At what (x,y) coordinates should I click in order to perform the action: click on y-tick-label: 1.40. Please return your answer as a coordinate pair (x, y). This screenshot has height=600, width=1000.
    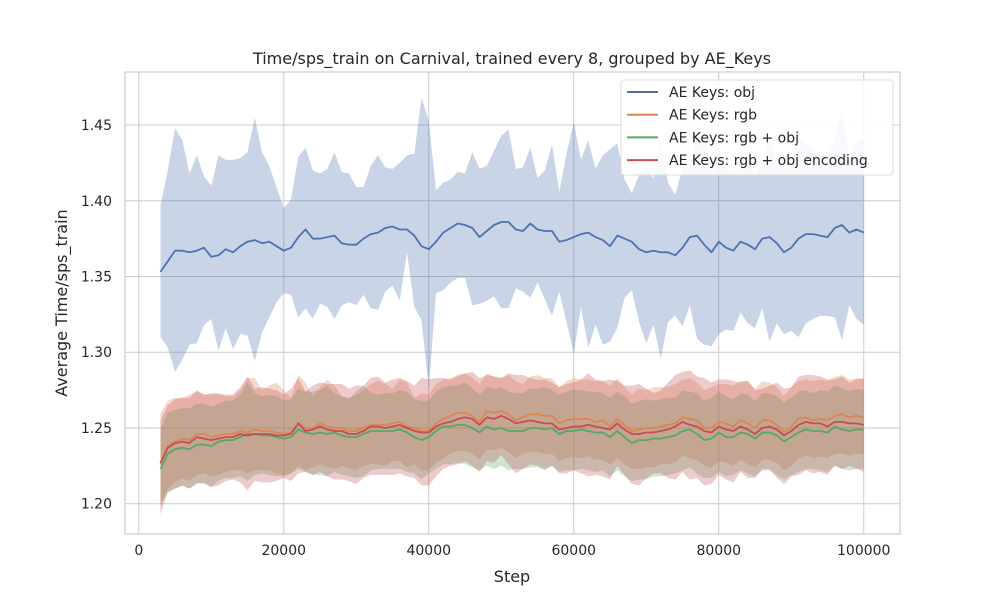
    Looking at the image, I should click on (96, 202).